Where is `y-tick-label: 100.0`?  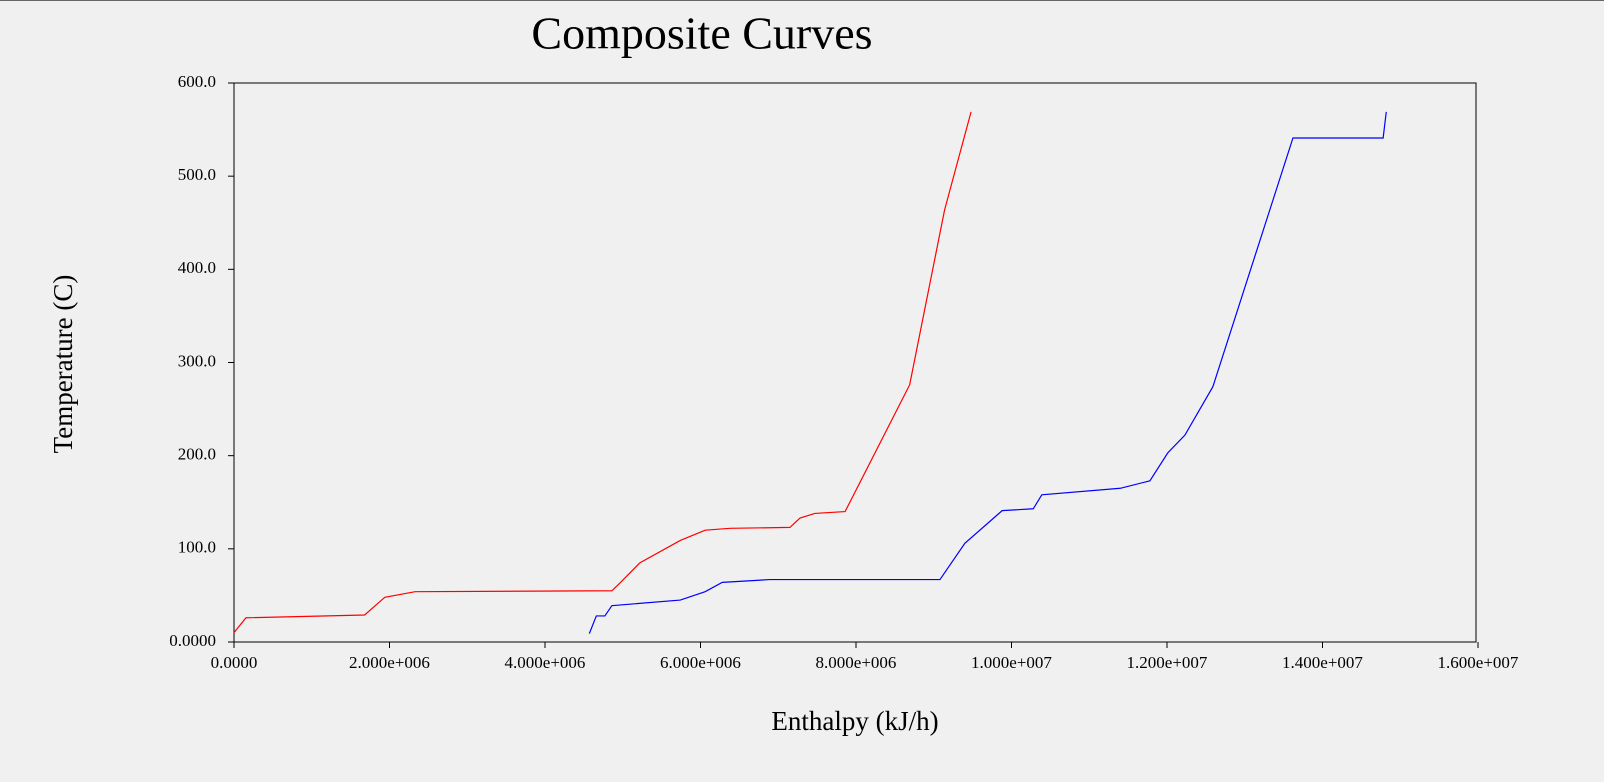
y-tick-label: 100.0 is located at coordinates (197, 547).